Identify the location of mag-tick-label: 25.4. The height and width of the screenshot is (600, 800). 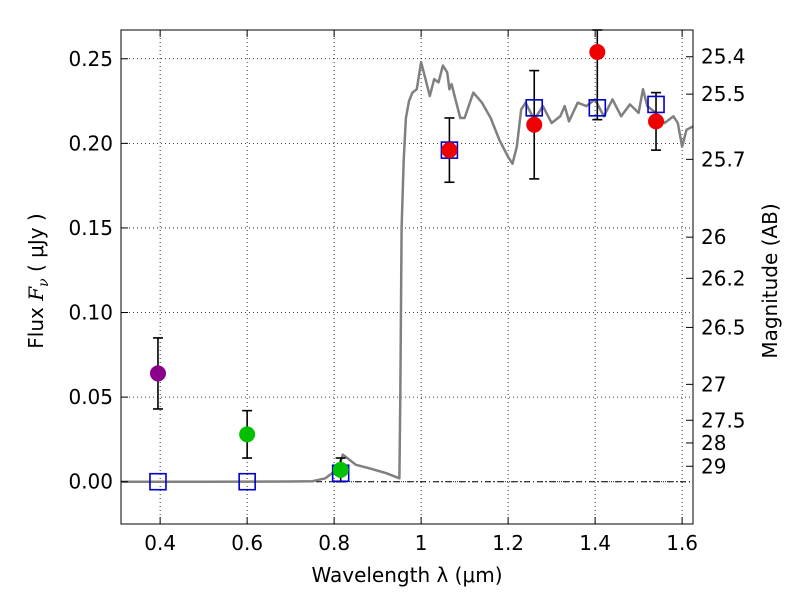
(723, 57).